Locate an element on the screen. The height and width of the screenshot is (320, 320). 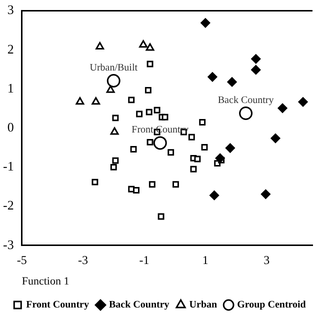
y-tick-label: 2 is located at coordinates (10, 48).